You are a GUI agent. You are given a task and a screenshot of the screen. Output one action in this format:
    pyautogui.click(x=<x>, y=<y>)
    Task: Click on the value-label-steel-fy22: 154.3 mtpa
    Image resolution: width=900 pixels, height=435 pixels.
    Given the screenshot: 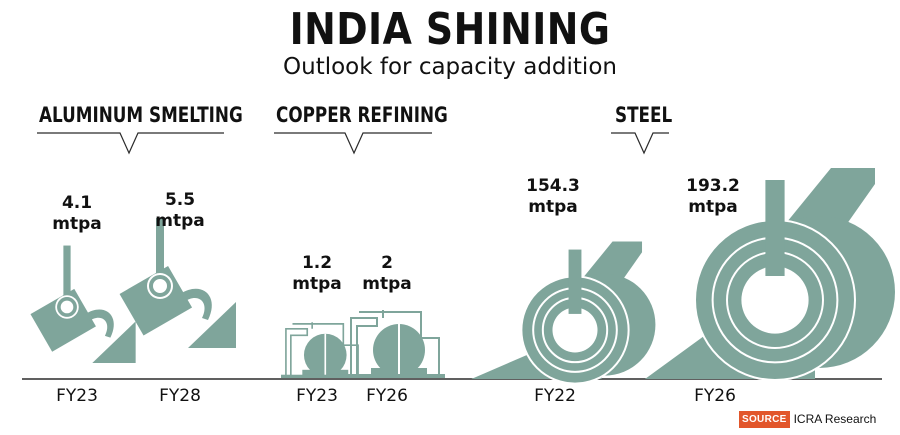 What is the action you would take?
    pyautogui.click(x=553, y=197)
    